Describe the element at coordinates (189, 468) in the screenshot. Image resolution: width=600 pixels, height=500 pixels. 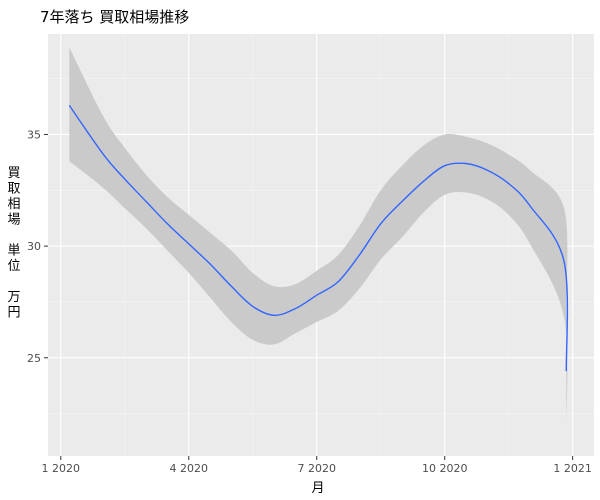
I see `x-tick-label: 4 2020` at that location.